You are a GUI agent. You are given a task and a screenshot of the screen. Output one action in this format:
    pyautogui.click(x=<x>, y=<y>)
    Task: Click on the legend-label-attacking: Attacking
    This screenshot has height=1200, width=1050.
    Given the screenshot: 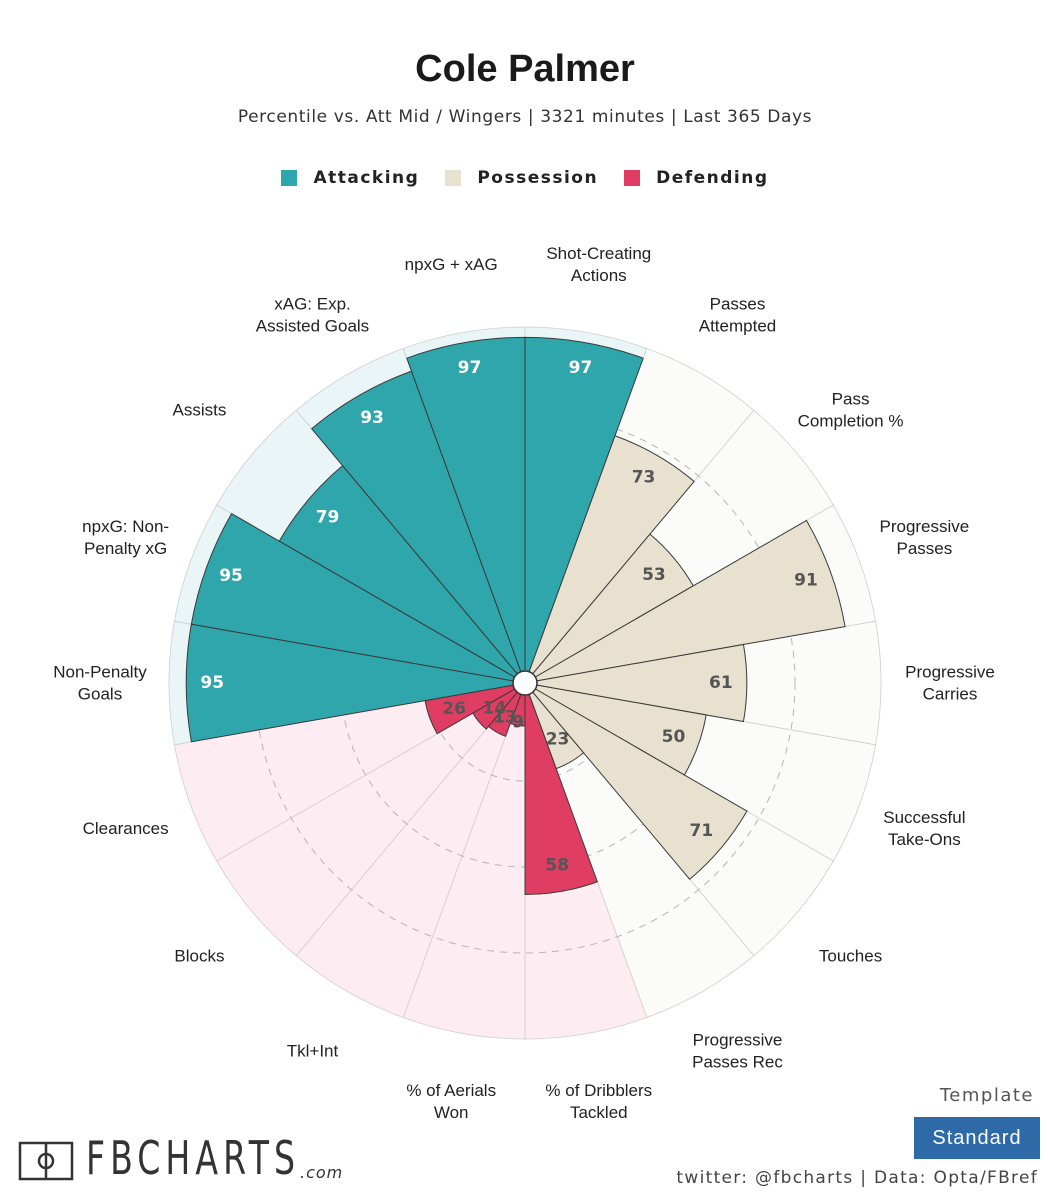 What is the action you would take?
    pyautogui.click(x=366, y=178)
    